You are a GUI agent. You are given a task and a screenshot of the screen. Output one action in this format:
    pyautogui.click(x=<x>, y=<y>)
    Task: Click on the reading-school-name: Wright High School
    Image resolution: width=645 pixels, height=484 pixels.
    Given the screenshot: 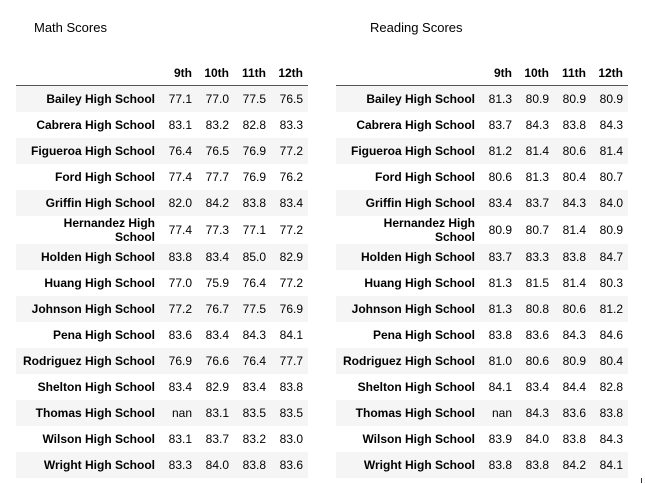 What is the action you would take?
    pyautogui.click(x=419, y=465)
    